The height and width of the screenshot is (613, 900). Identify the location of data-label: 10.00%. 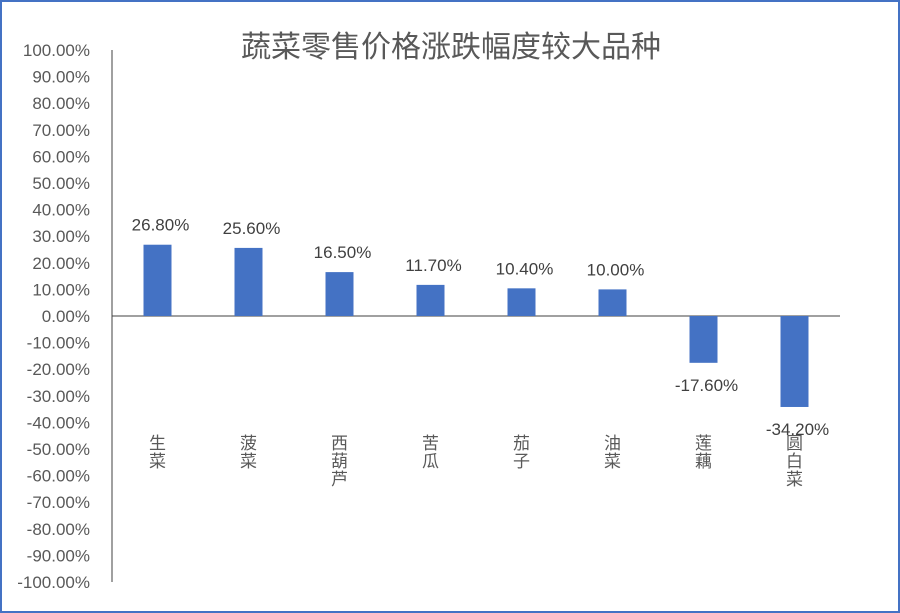
(616, 269).